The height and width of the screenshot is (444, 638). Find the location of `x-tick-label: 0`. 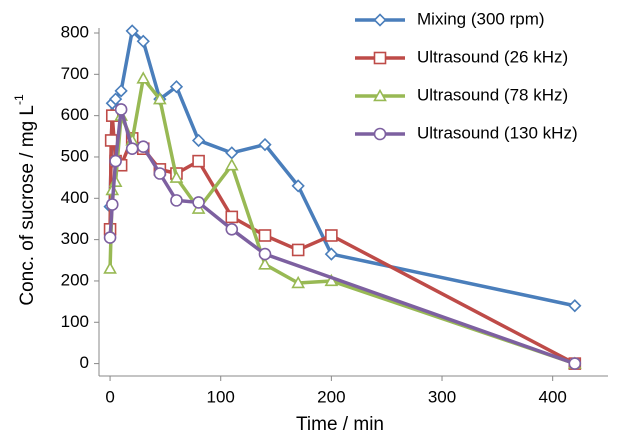

x-tick-label: 0 is located at coordinates (109, 396).